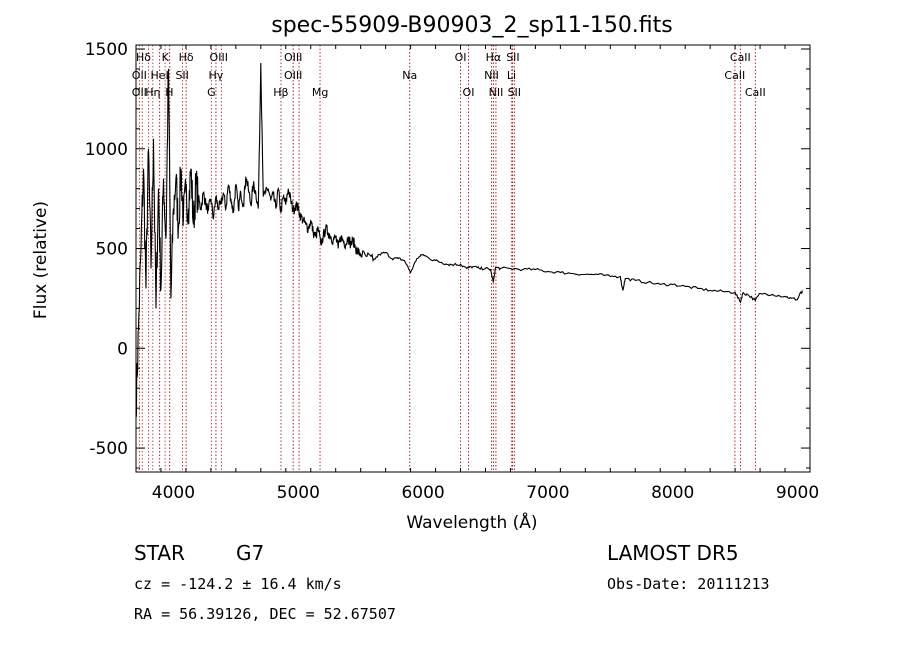 The width and height of the screenshot is (900, 649). What do you see at coordinates (514, 92) in the screenshot?
I see `line-label-26: SII` at bounding box center [514, 92].